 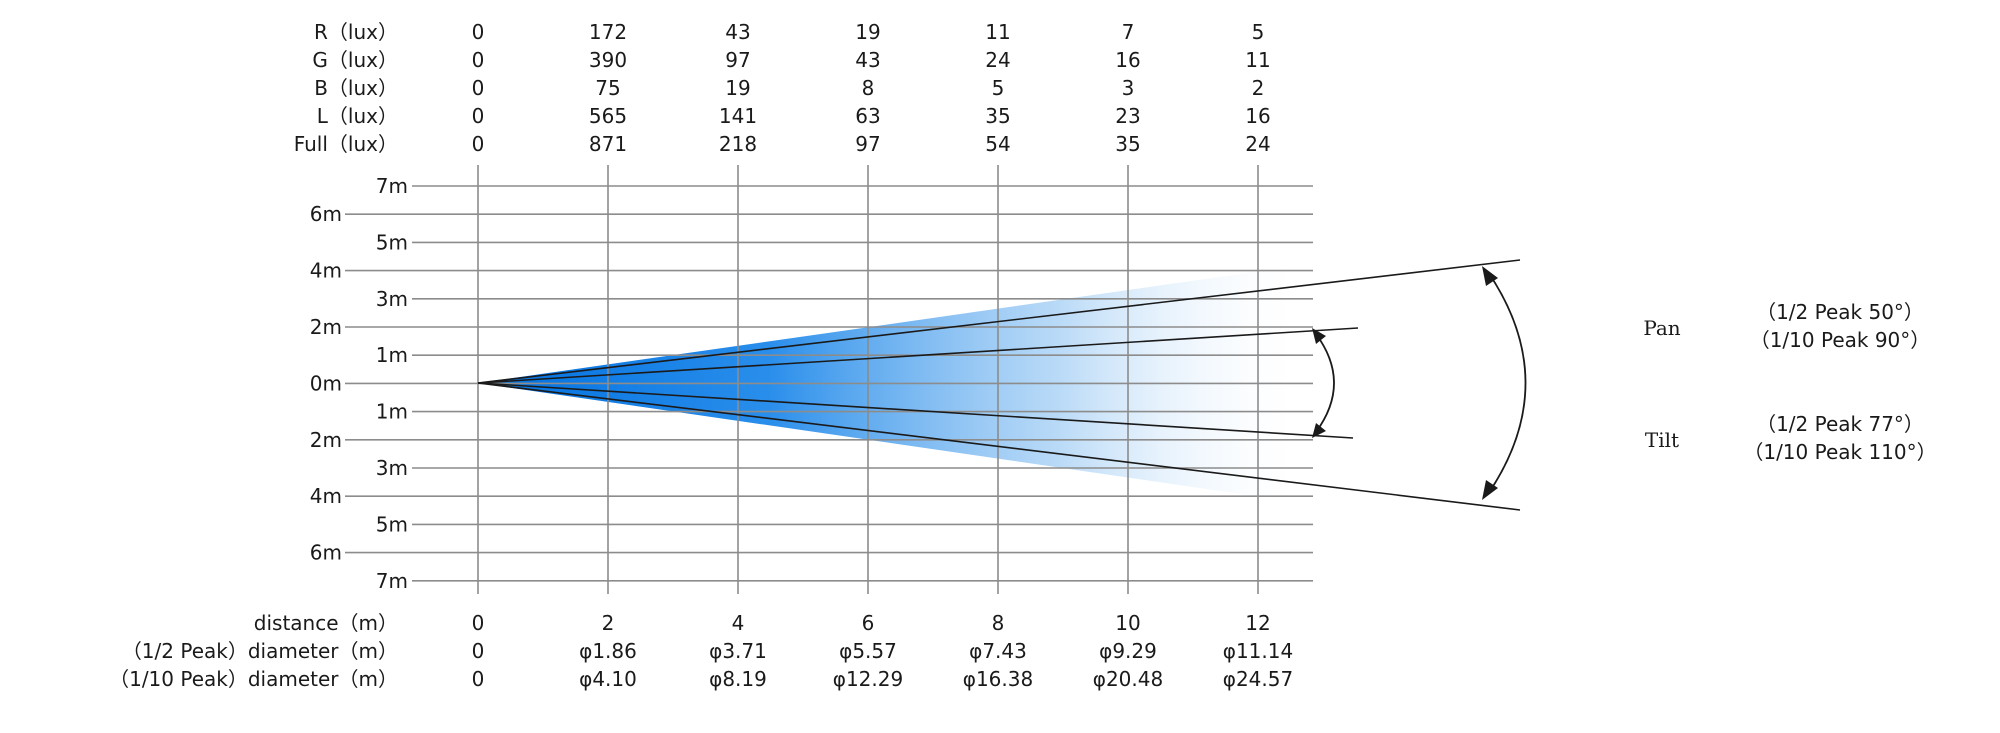 What do you see at coordinates (1507, 383) in the screenshot?
I see `outer-angle-arc` at bounding box center [1507, 383].